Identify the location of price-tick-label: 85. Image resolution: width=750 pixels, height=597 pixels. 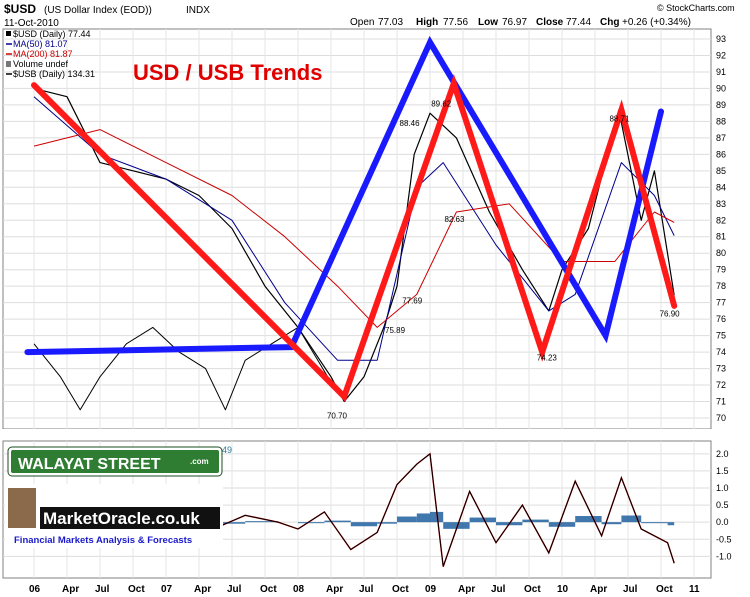
(721, 171).